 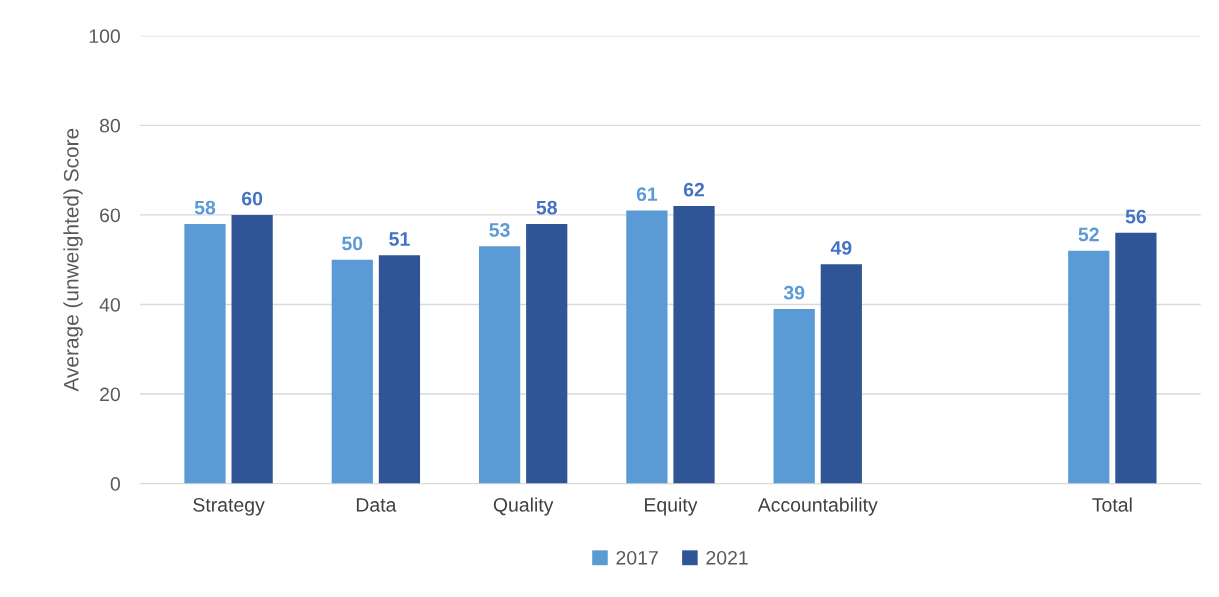 I want to click on y-tick-label: 60, so click(x=110, y=215).